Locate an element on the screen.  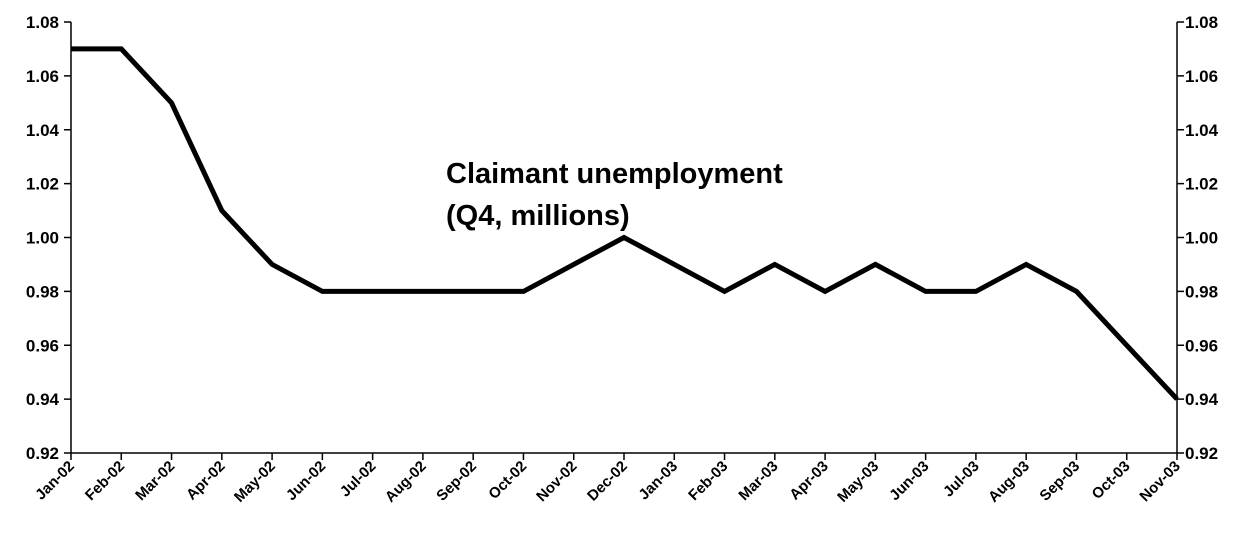
x-tick-label: Jun-03 is located at coordinates (909, 481).